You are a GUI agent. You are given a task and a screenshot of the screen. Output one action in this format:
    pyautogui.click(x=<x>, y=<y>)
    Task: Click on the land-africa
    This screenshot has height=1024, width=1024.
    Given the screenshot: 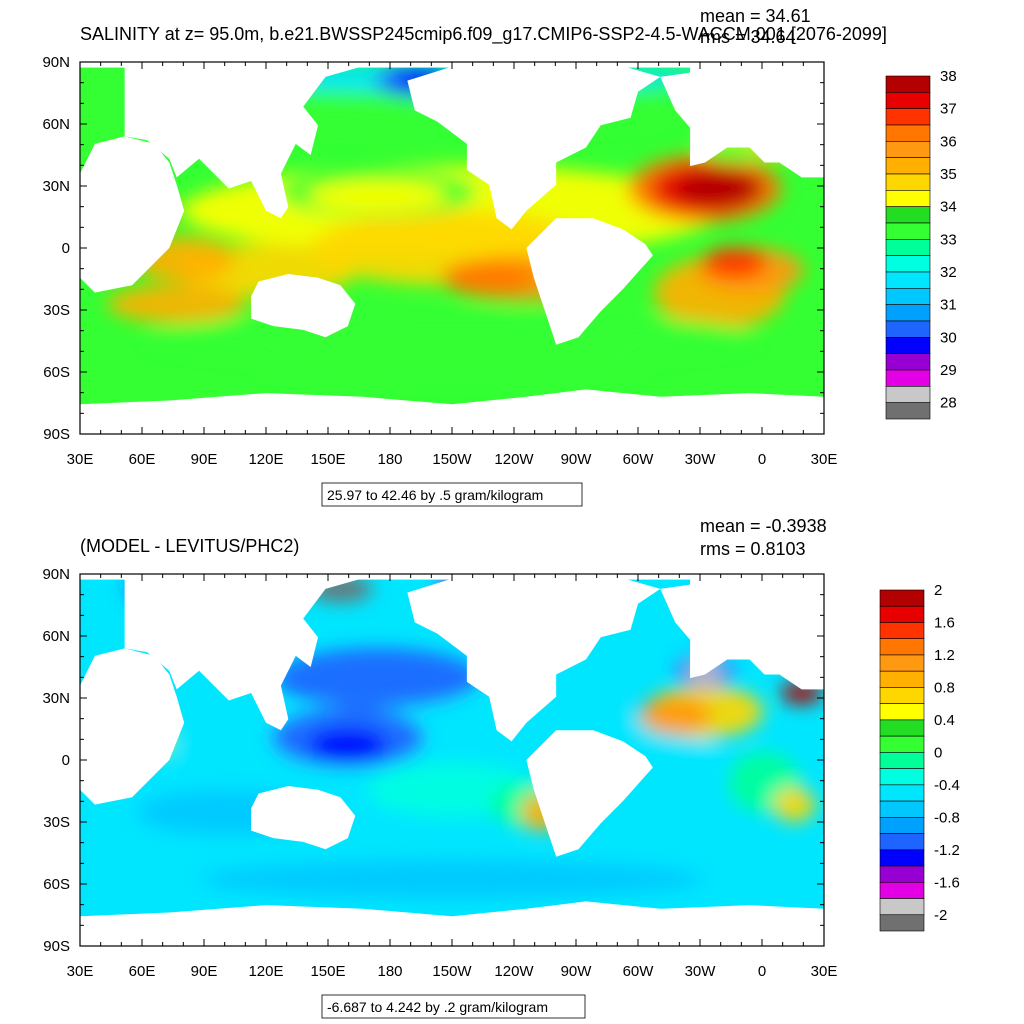 What is the action you would take?
    pyautogui.click(x=132, y=726)
    